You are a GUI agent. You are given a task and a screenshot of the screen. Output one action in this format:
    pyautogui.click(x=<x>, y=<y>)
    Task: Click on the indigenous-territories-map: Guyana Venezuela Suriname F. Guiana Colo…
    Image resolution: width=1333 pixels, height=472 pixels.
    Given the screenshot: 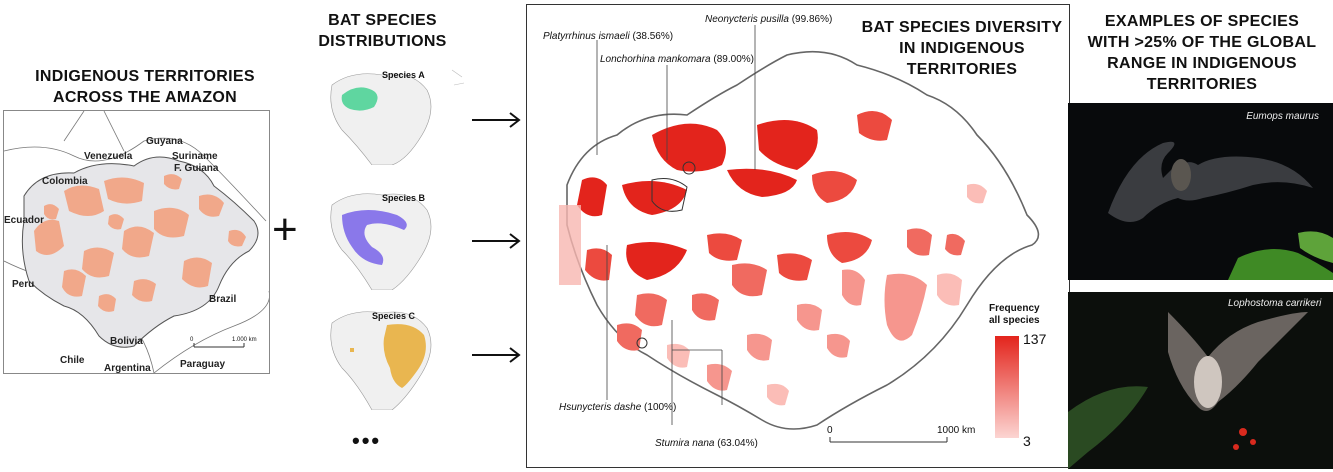 What is the action you would take?
    pyautogui.click(x=136, y=242)
    